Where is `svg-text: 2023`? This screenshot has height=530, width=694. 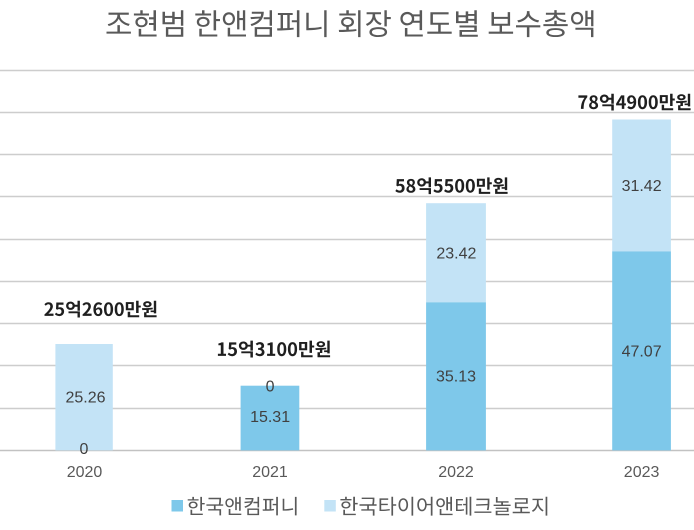 svg-text: 2023 is located at coordinates (642, 472).